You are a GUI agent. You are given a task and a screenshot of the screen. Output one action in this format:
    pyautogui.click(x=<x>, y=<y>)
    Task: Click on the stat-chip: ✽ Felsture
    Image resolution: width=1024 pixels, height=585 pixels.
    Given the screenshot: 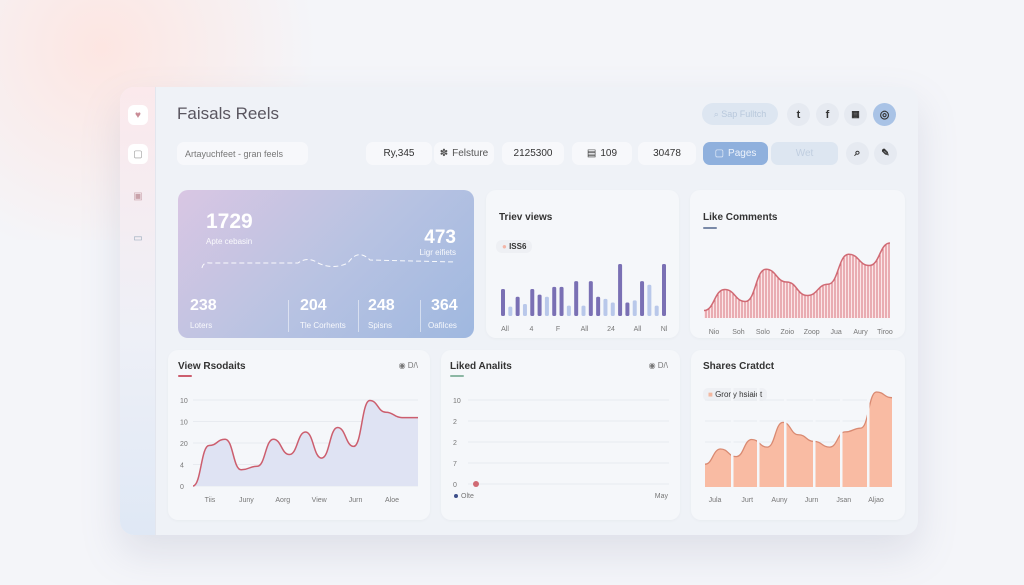 What is the action you would take?
    pyautogui.click(x=464, y=153)
    